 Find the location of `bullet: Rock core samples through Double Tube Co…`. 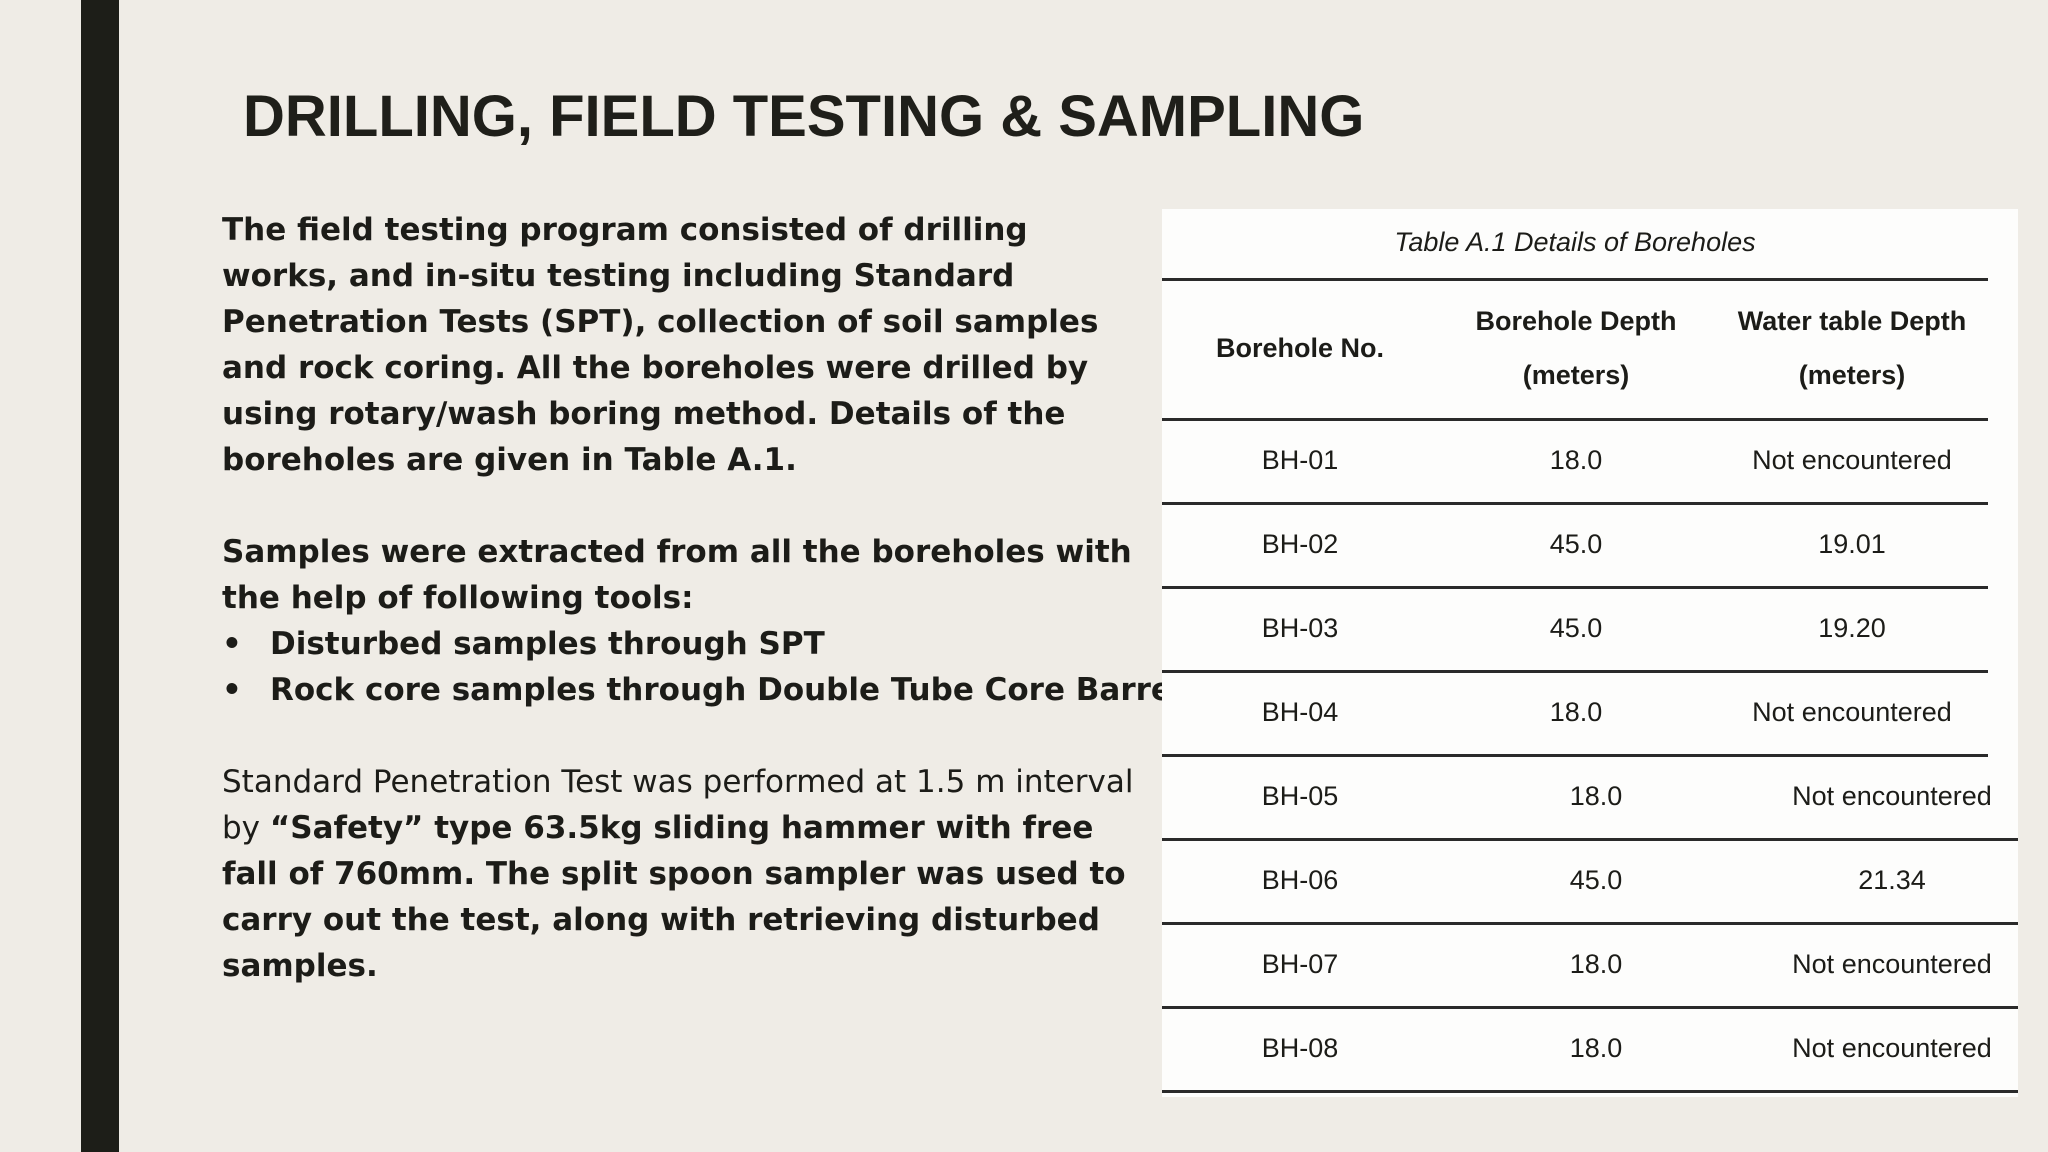

bullet: Rock core samples through Double Tube Co… is located at coordinates (702, 690).